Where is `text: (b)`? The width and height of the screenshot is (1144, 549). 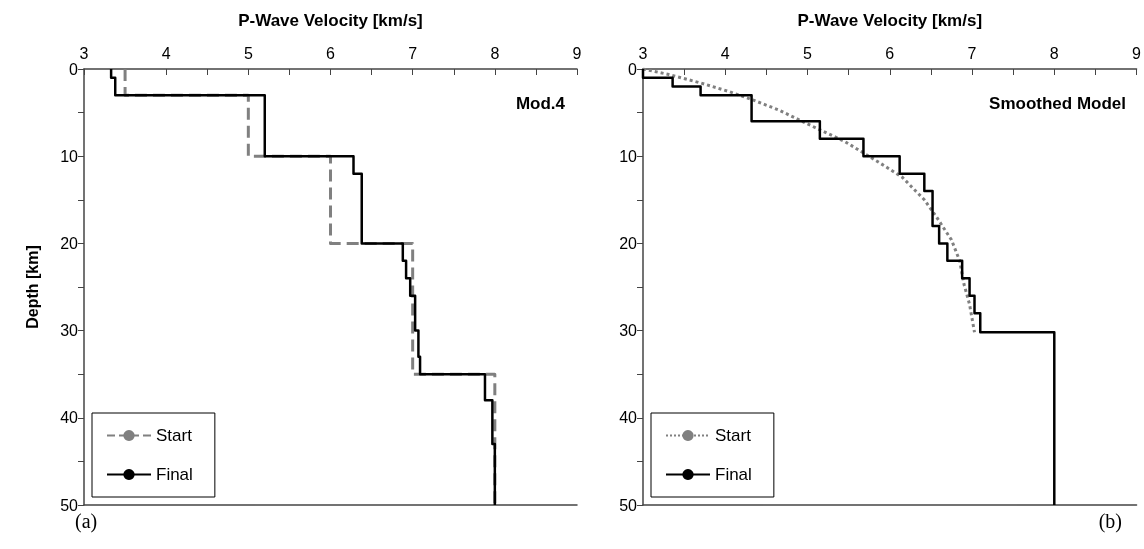 text: (b) is located at coordinates (1110, 521).